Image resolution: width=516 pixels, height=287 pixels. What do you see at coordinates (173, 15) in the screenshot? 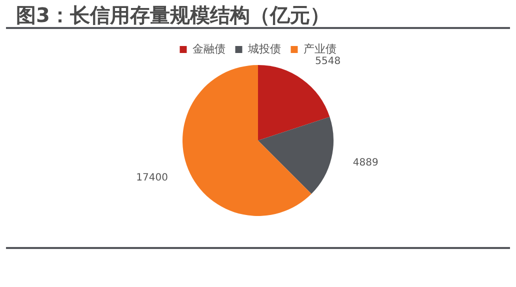
I see `chart-title: 图3：长信用存量规模结构（亿元）` at bounding box center [173, 15].